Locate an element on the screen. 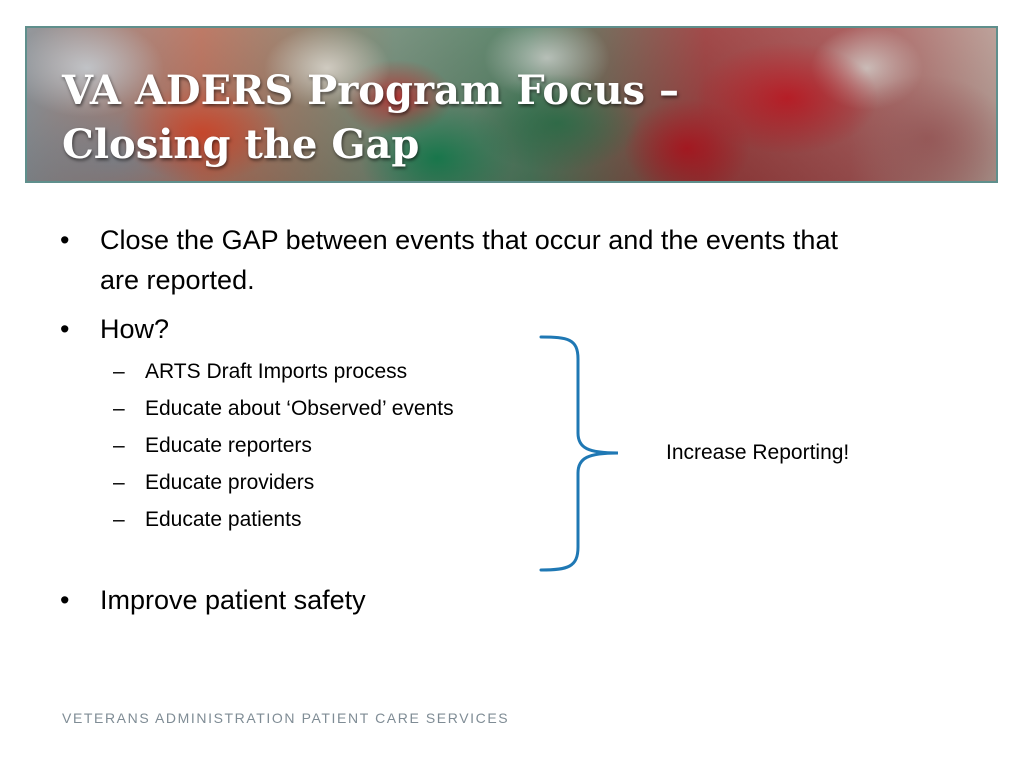  bullet-improve-safety: • Improve patient safety is located at coordinates (540, 600).